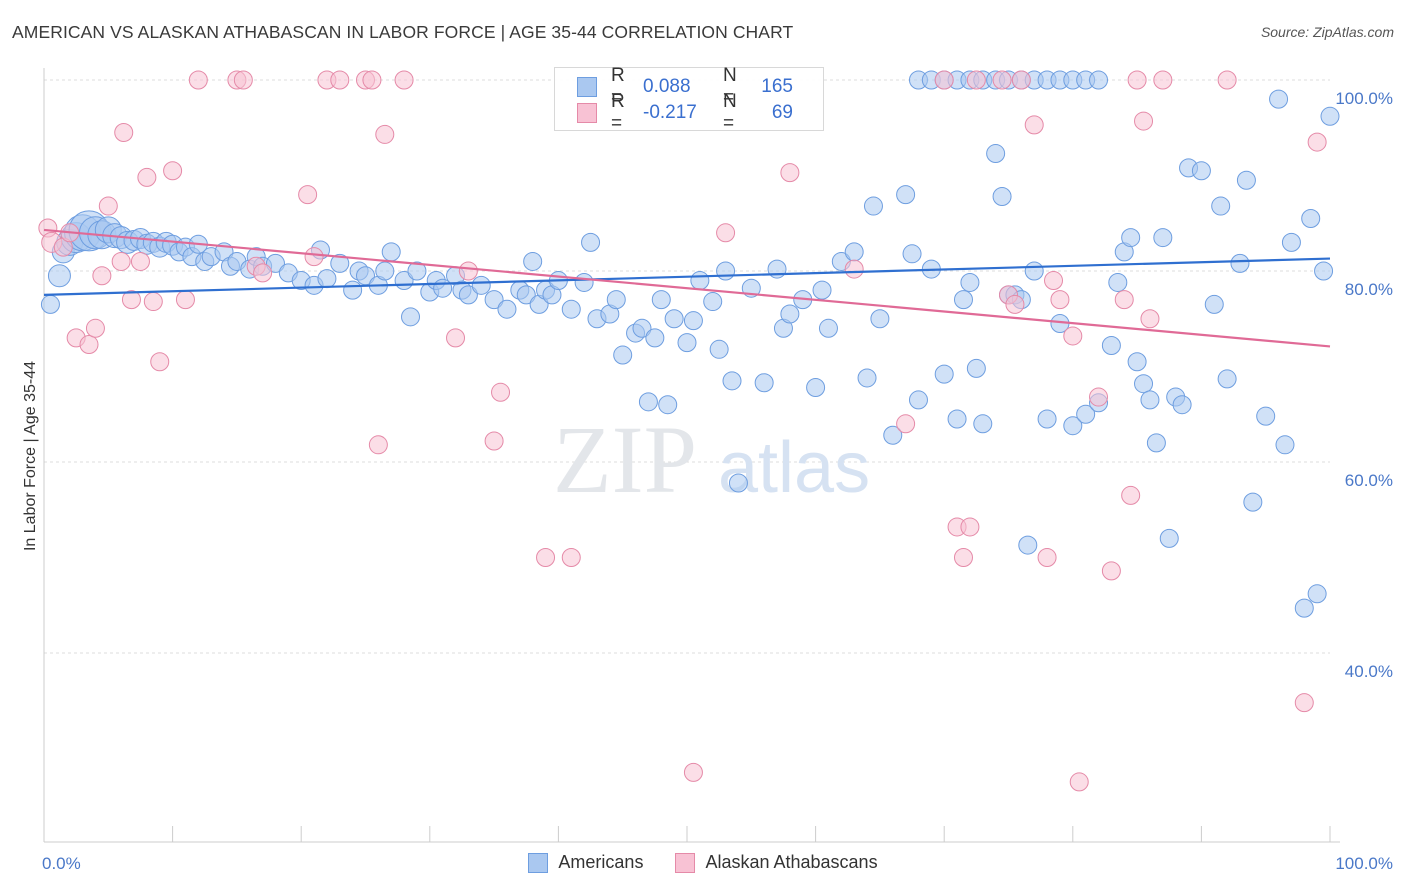 This screenshot has height=892, width=1406. I want to click on legend-row-americans: R = 0.088 N = 165, so click(685, 86).